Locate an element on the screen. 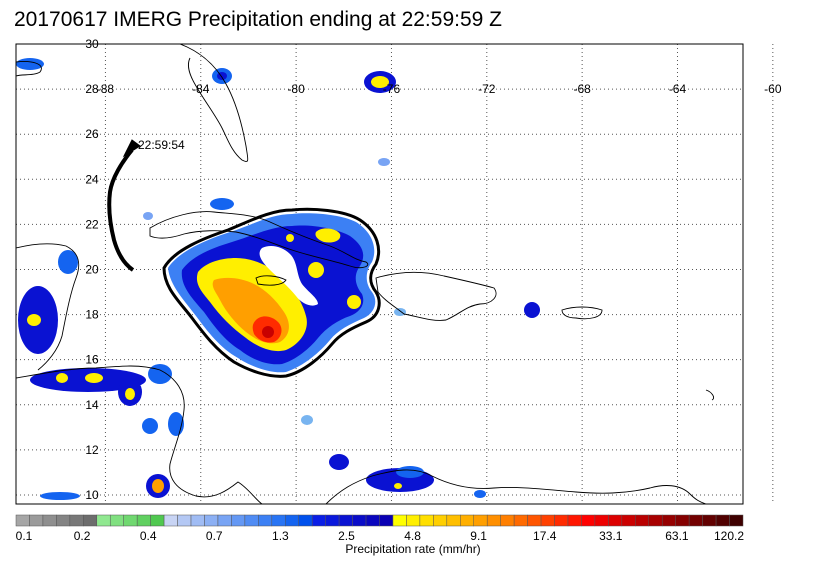 The height and width of the screenshot is (571, 826). colorbar-label: Precipitation rate (mm/hr) is located at coordinates (413, 549).